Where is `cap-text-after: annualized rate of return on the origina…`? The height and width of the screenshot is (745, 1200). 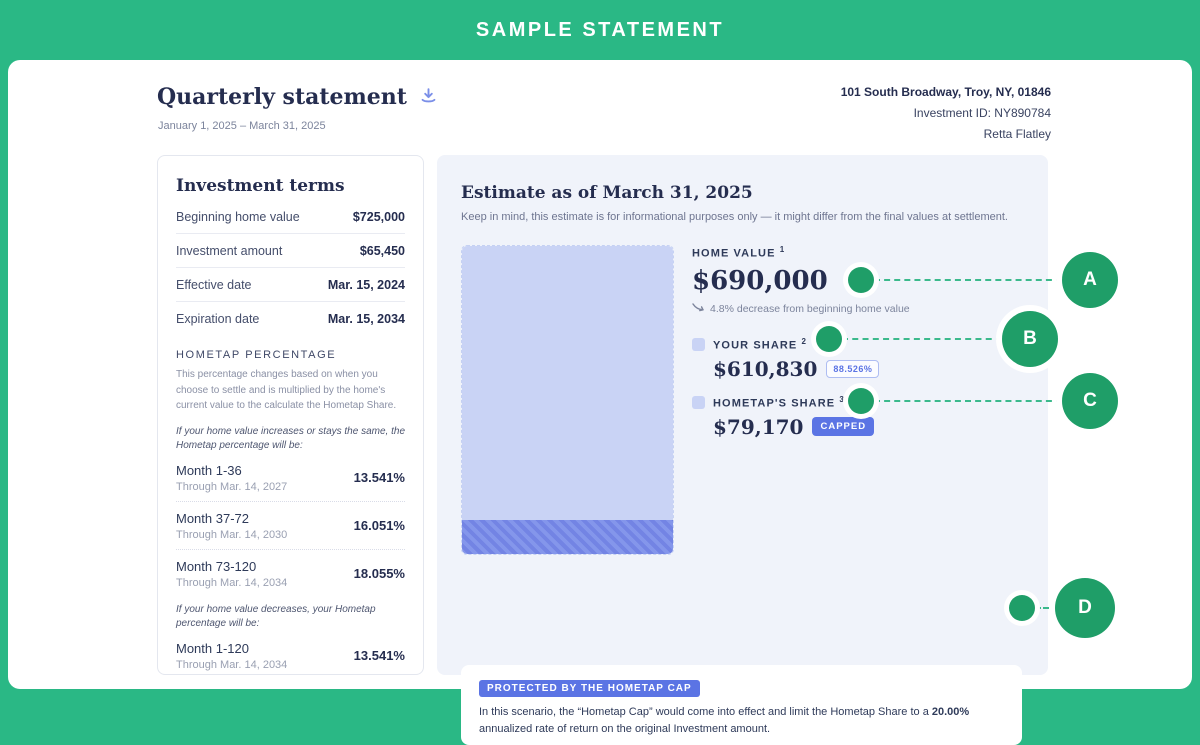
cap-text-after: annualized rate of return on the origina… is located at coordinates (625, 729).